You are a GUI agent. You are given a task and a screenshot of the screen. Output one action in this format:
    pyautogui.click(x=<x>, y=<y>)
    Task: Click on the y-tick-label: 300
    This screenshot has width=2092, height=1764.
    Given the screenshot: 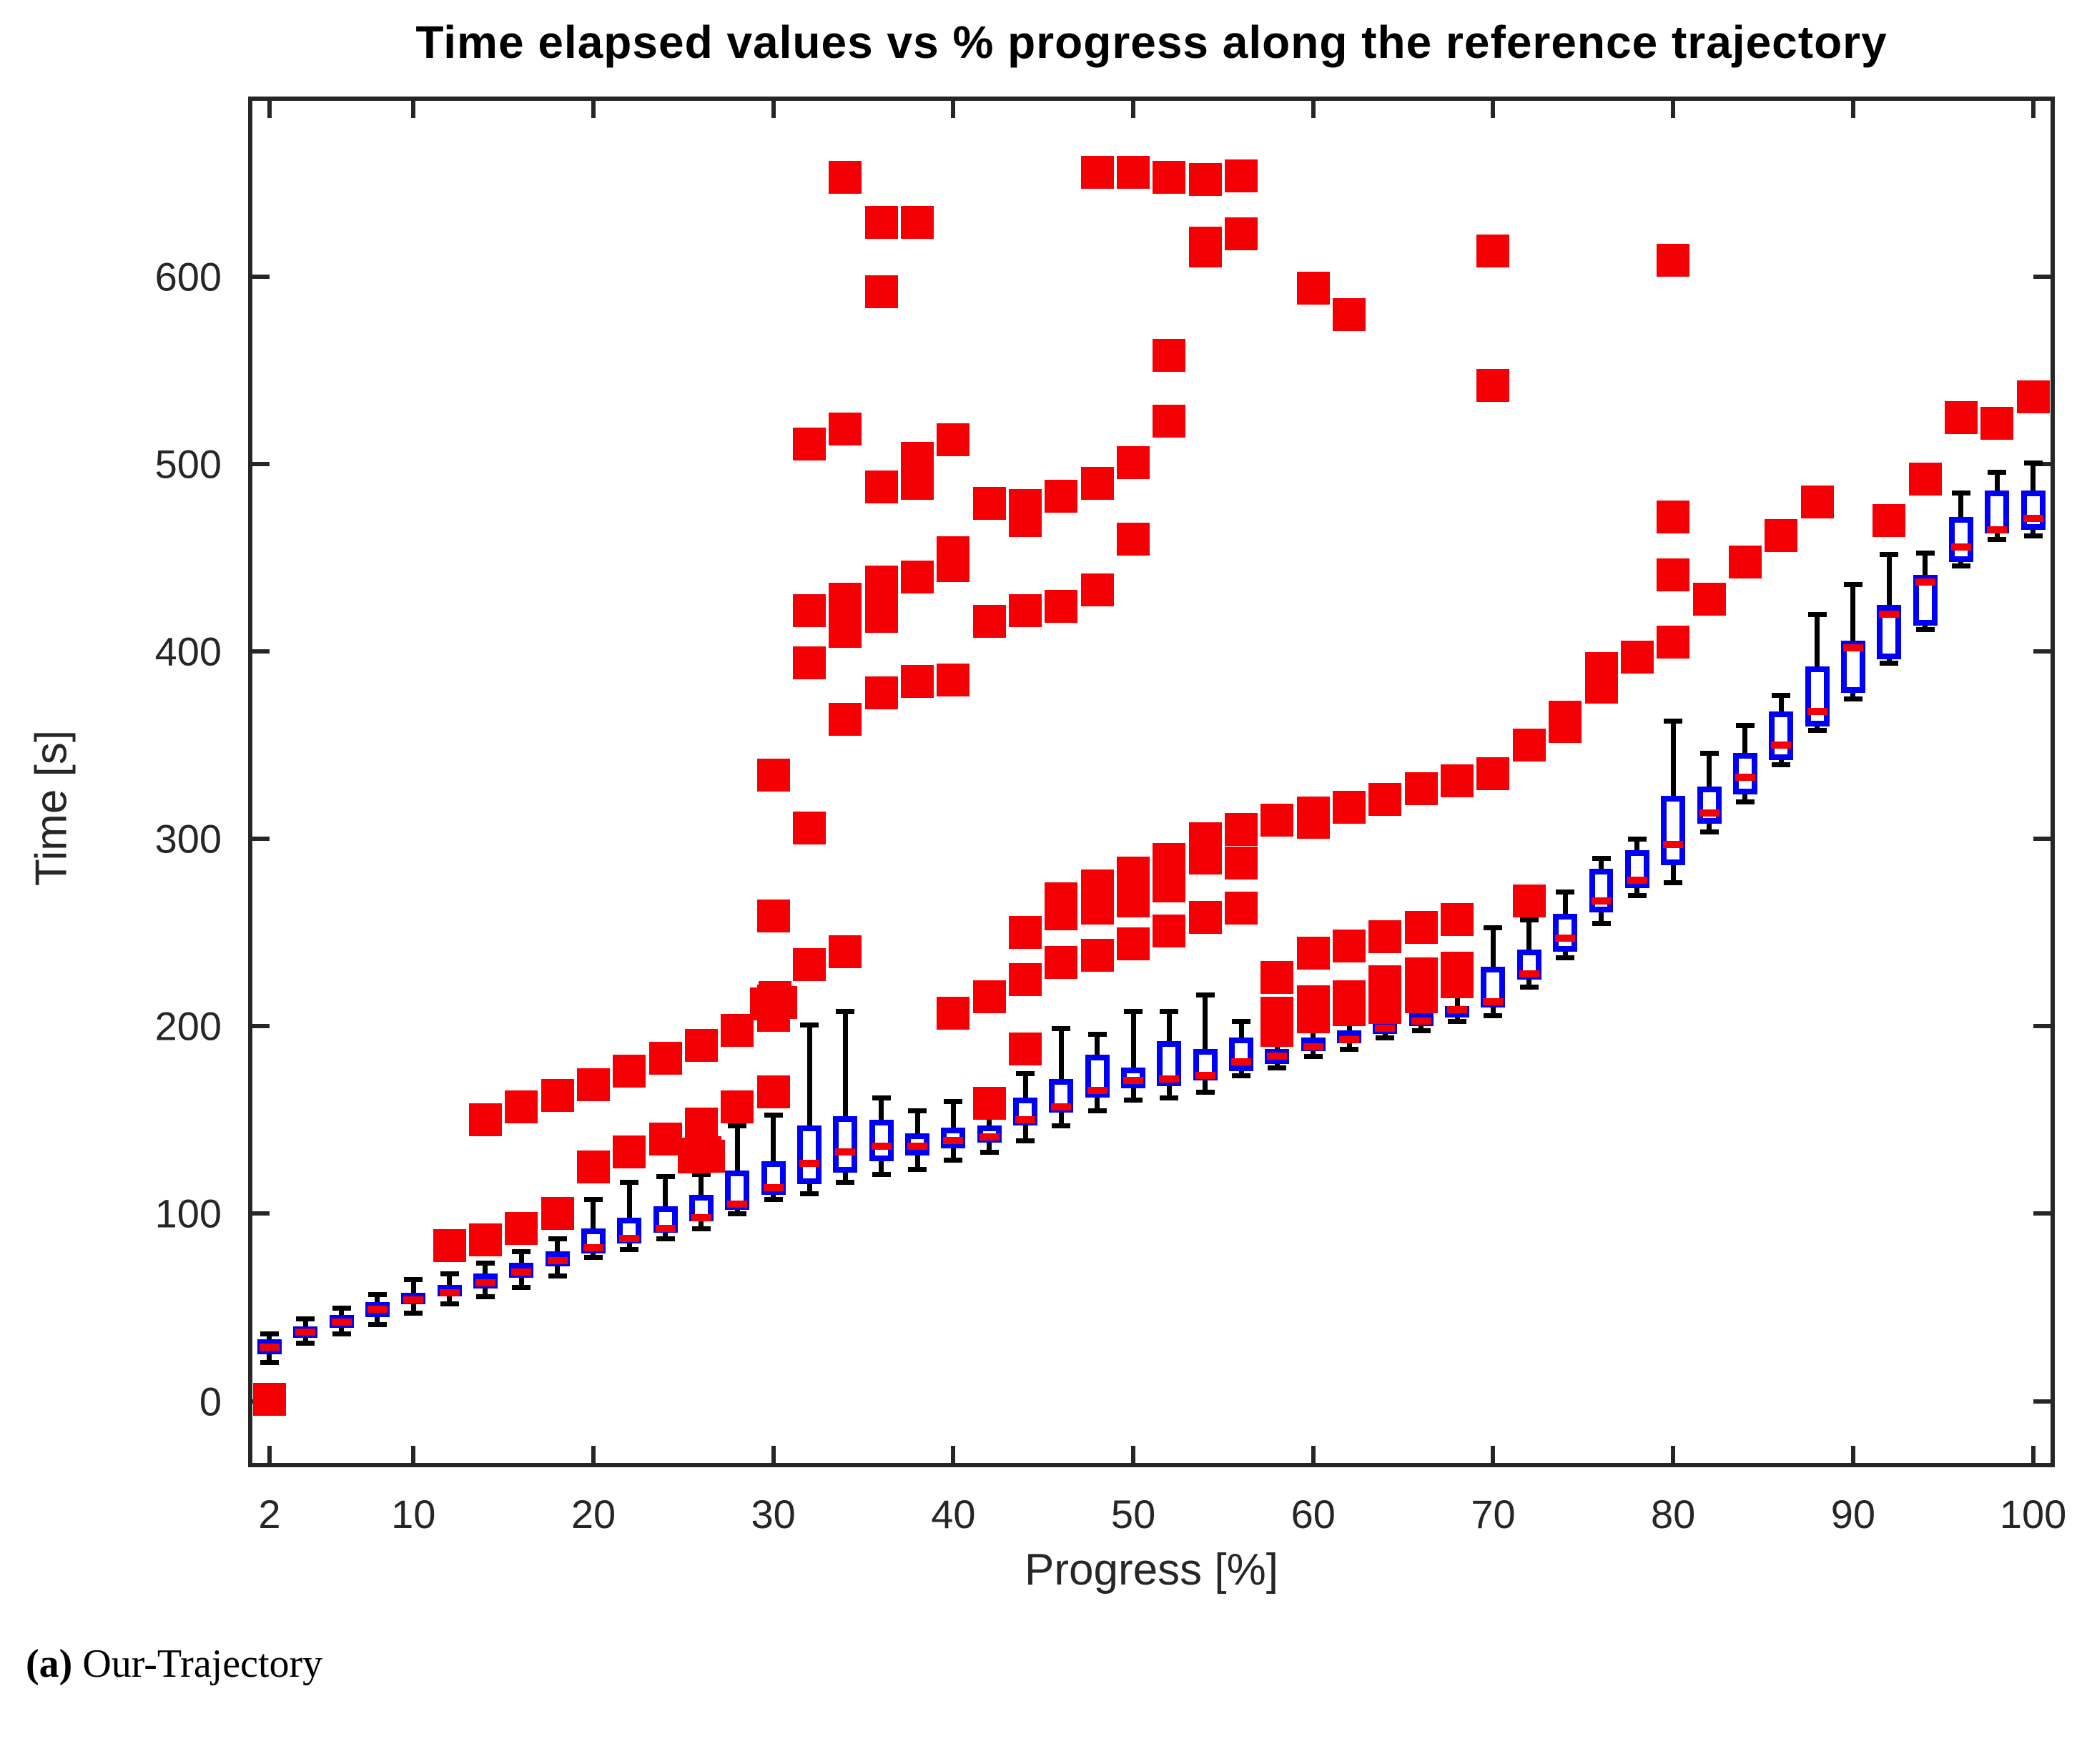 What is the action you would take?
    pyautogui.click(x=188, y=839)
    